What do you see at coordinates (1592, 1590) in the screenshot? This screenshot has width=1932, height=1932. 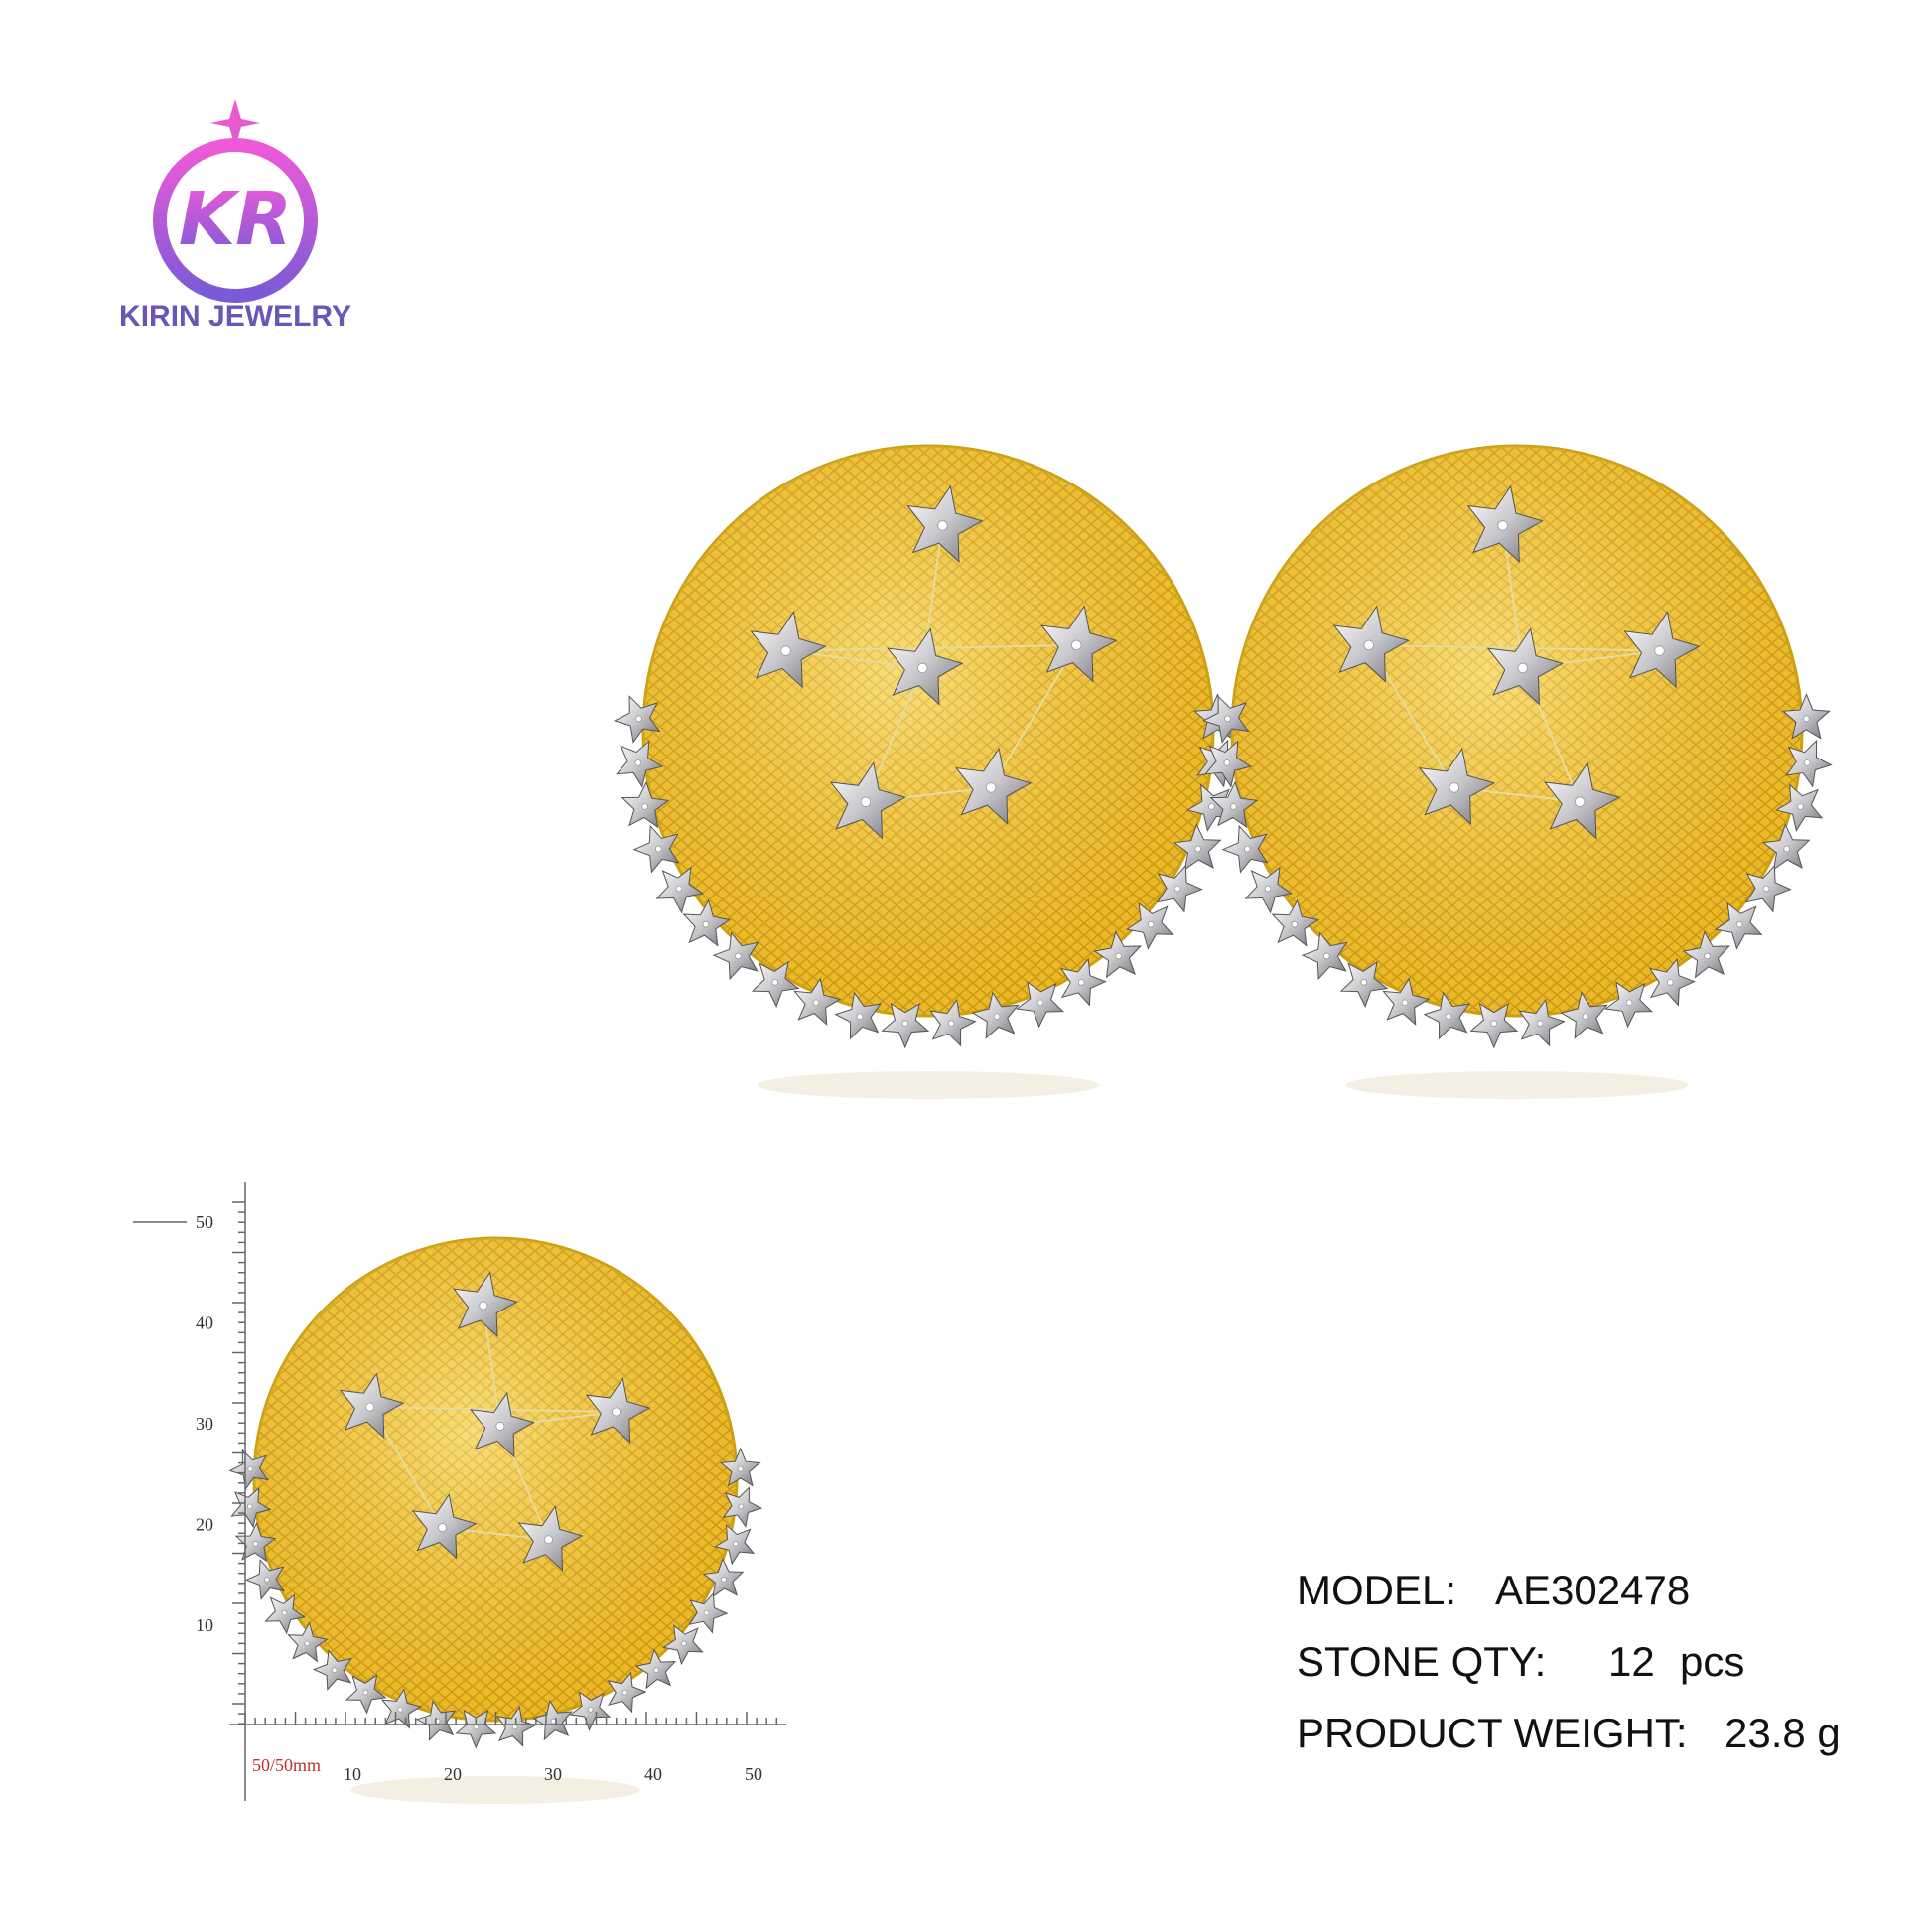 I see `spec-value: AE302478` at bounding box center [1592, 1590].